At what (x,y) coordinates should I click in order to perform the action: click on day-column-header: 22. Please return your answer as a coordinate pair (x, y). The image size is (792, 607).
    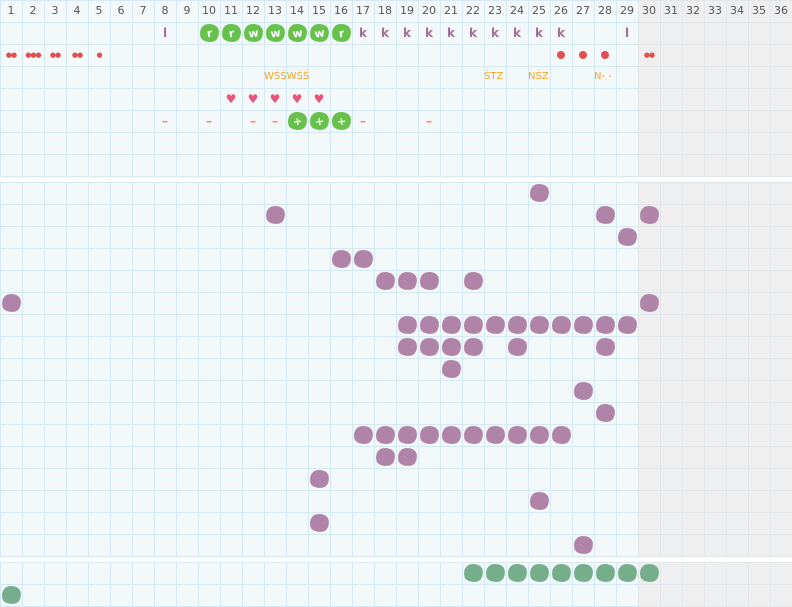
    Looking at the image, I should click on (473, 10).